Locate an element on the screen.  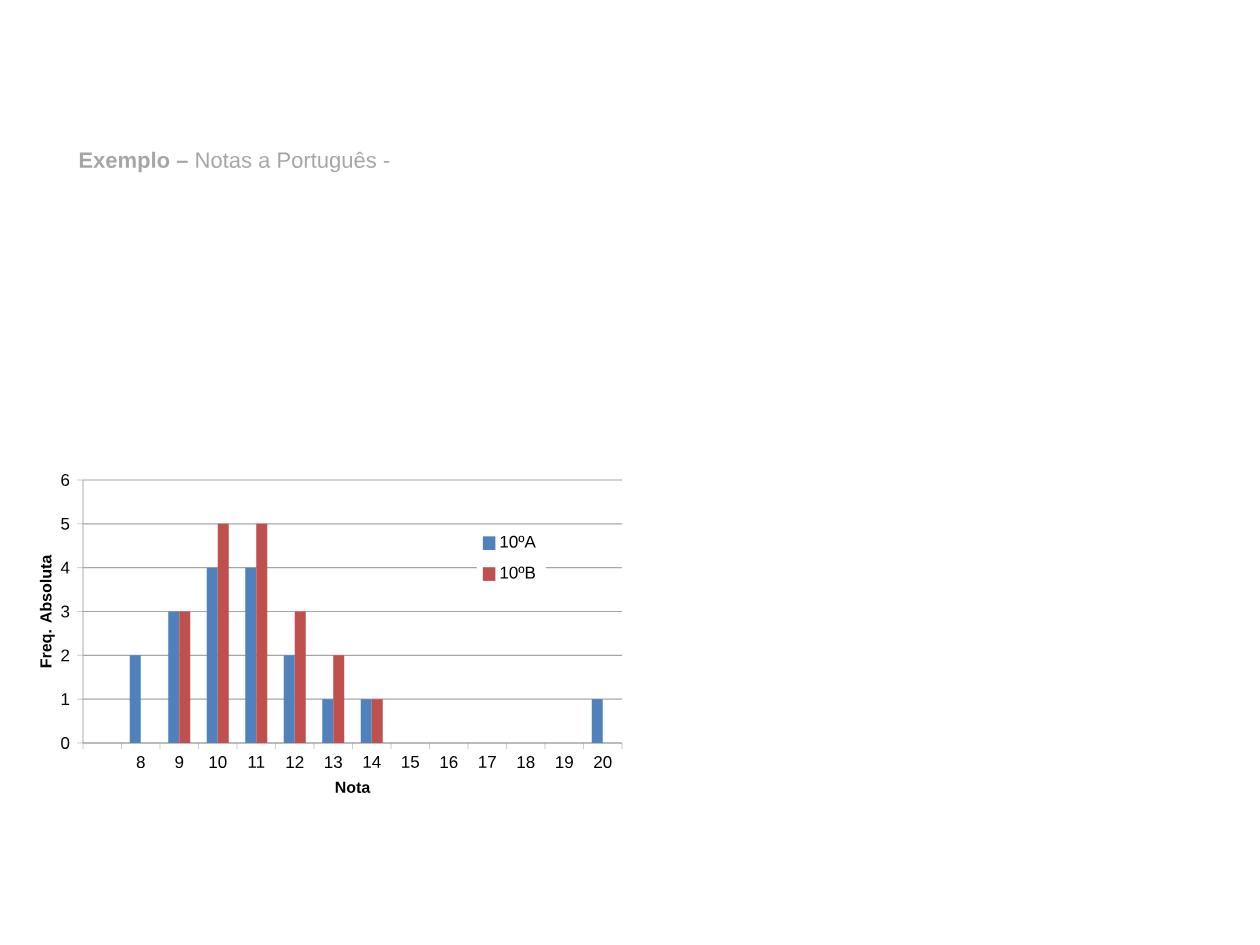
x-tick-label: 20 is located at coordinates (603, 762).